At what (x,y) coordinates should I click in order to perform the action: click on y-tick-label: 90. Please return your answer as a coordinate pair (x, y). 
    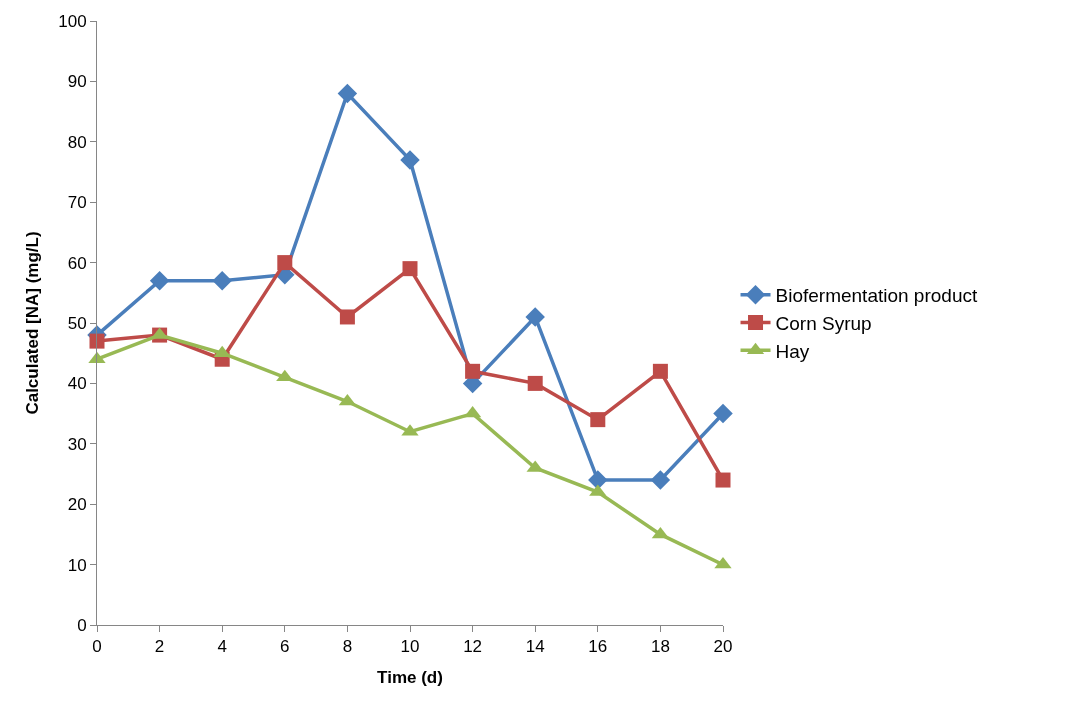
    Looking at the image, I should click on (77, 82).